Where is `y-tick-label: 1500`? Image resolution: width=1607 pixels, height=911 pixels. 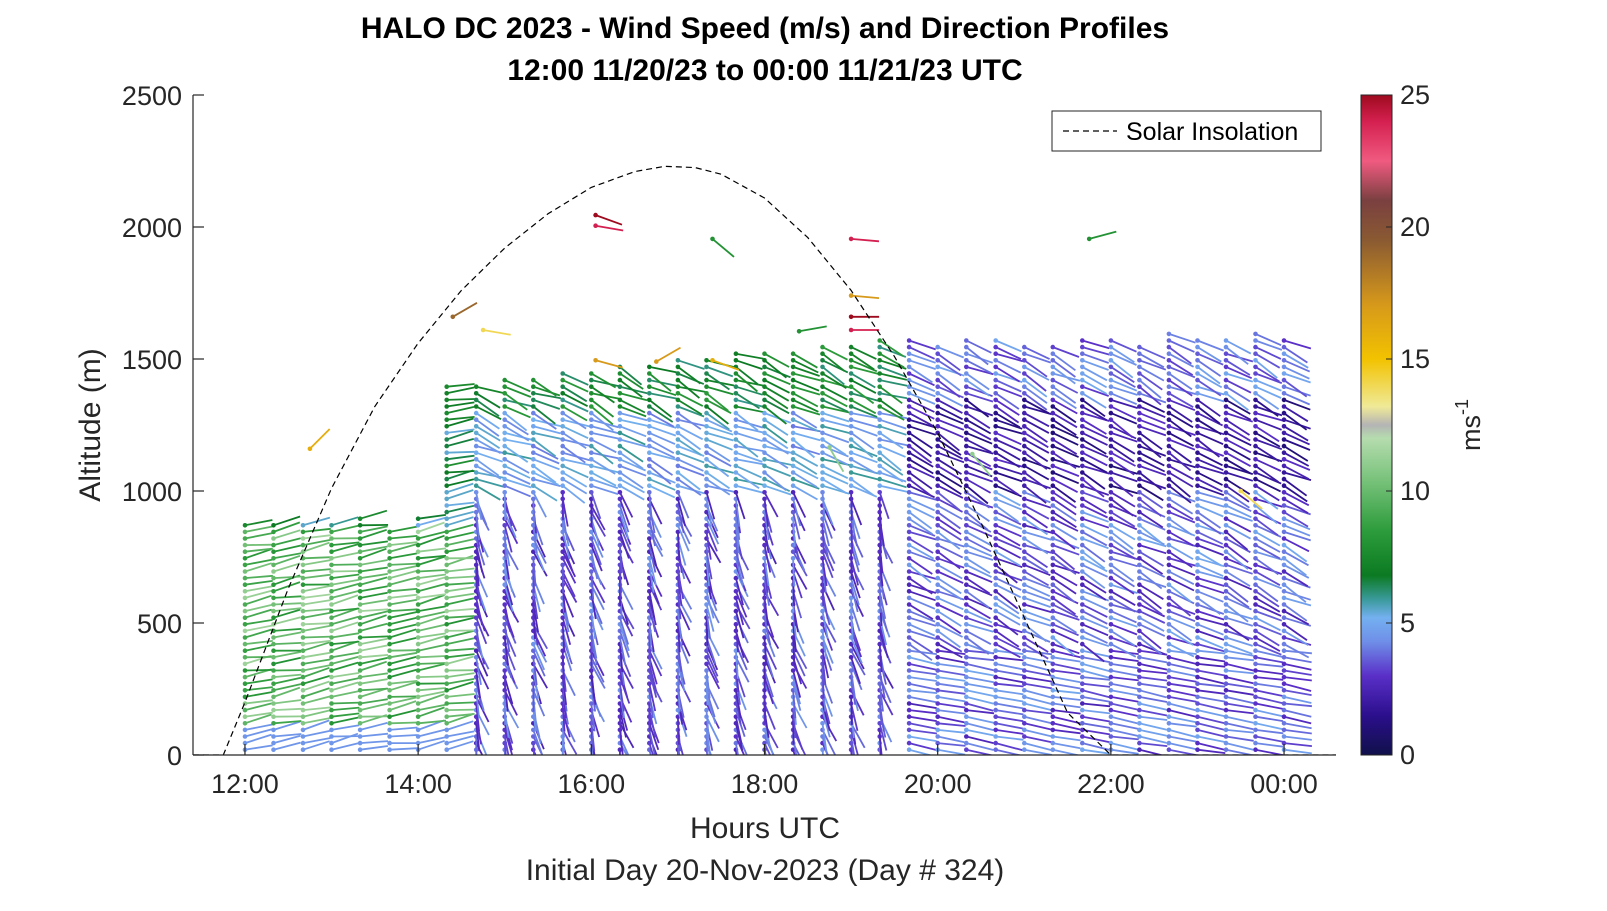
y-tick-label: 1500 is located at coordinates (152, 360).